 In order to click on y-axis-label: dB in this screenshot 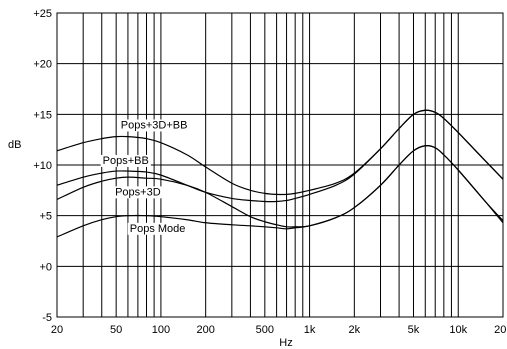, I will do `click(14, 145)`.